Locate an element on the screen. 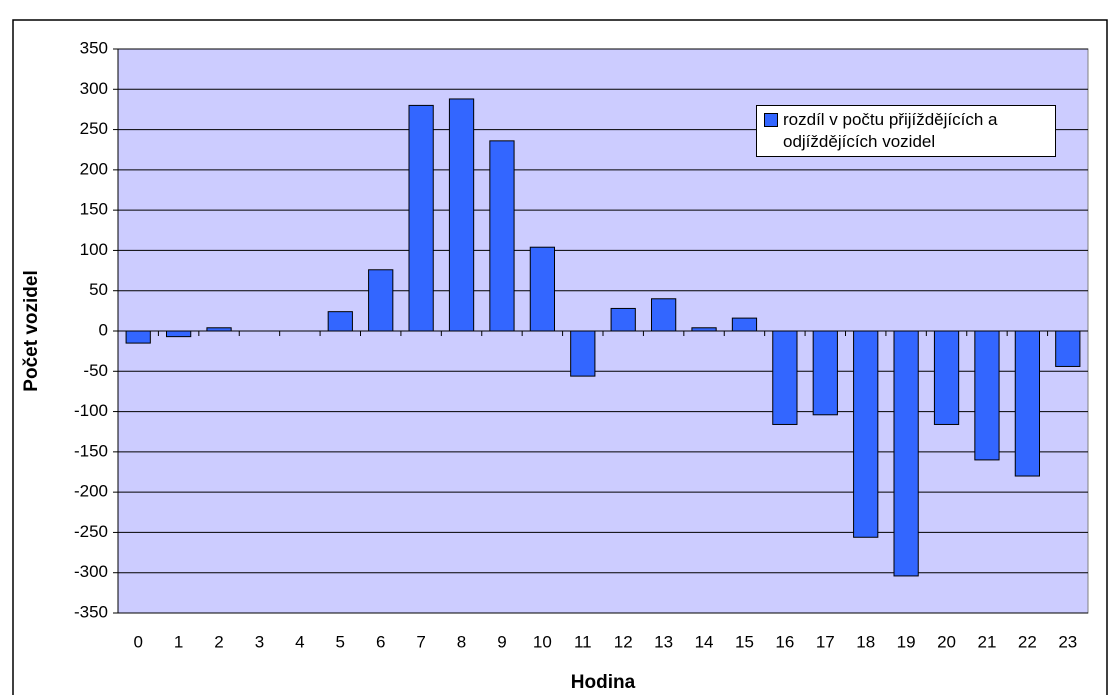 The width and height of the screenshot is (1113, 695). y-tick-label: 50 is located at coordinates (98, 289).